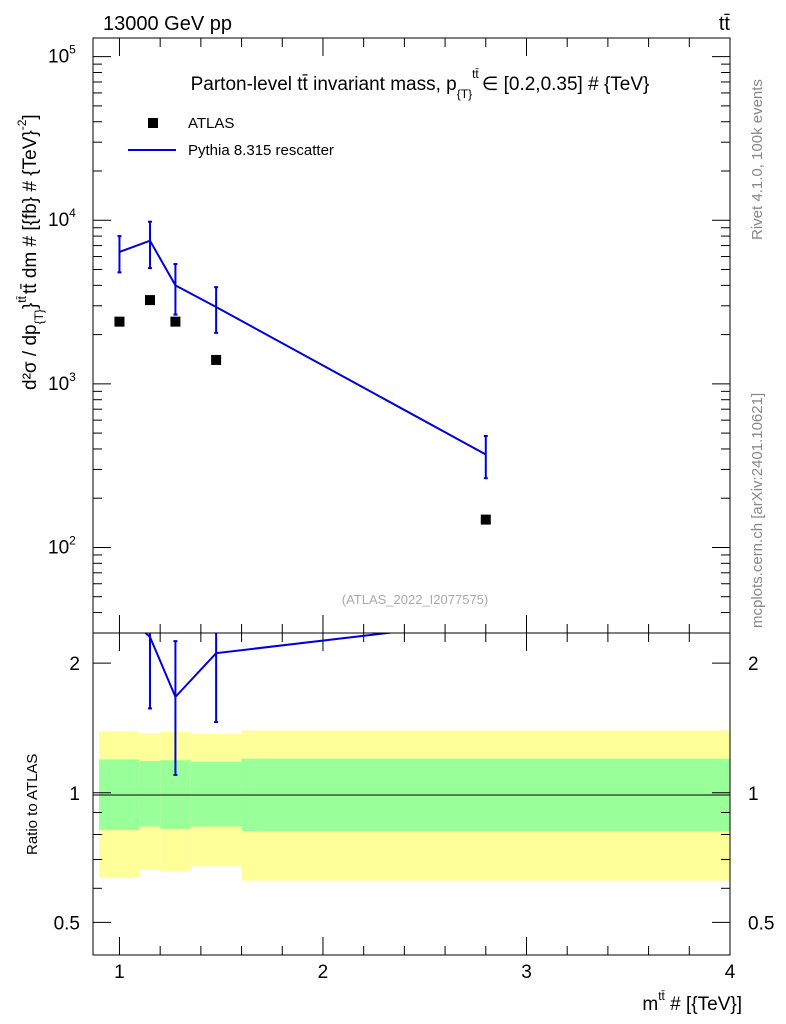 This screenshot has width=786, height=1024. I want to click on main-y-axis-label: d²σ / dp{T}}tt̄tt̄ dm # [{fb} # {TeV}-2], so click(30, 252).